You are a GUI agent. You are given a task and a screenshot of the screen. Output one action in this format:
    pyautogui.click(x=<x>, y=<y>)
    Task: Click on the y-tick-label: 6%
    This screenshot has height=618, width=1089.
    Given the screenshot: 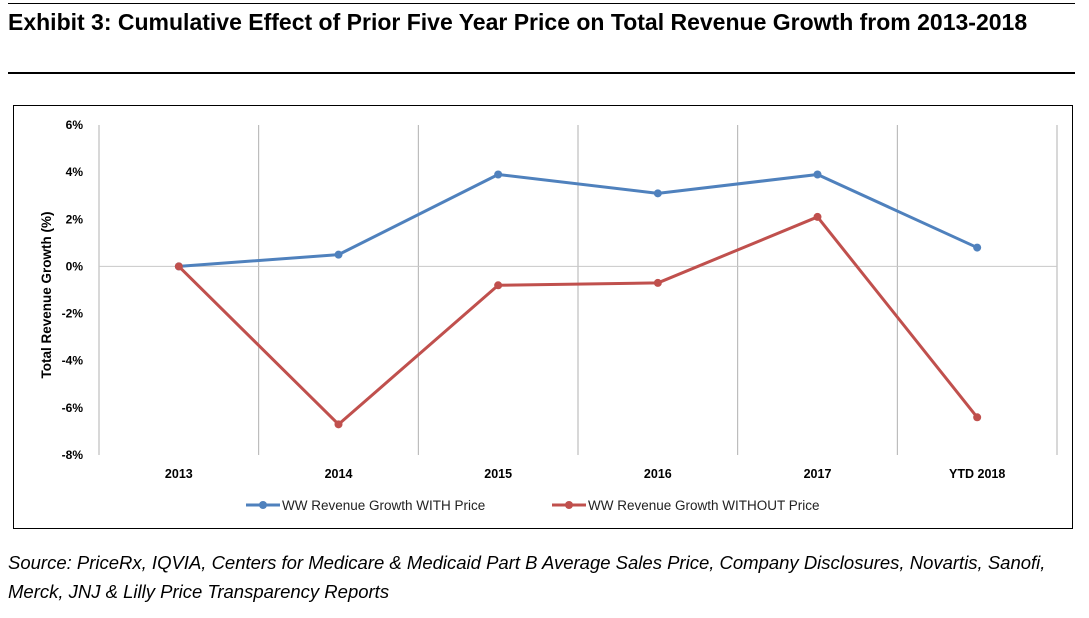 What is the action you would take?
    pyautogui.click(x=75, y=125)
    